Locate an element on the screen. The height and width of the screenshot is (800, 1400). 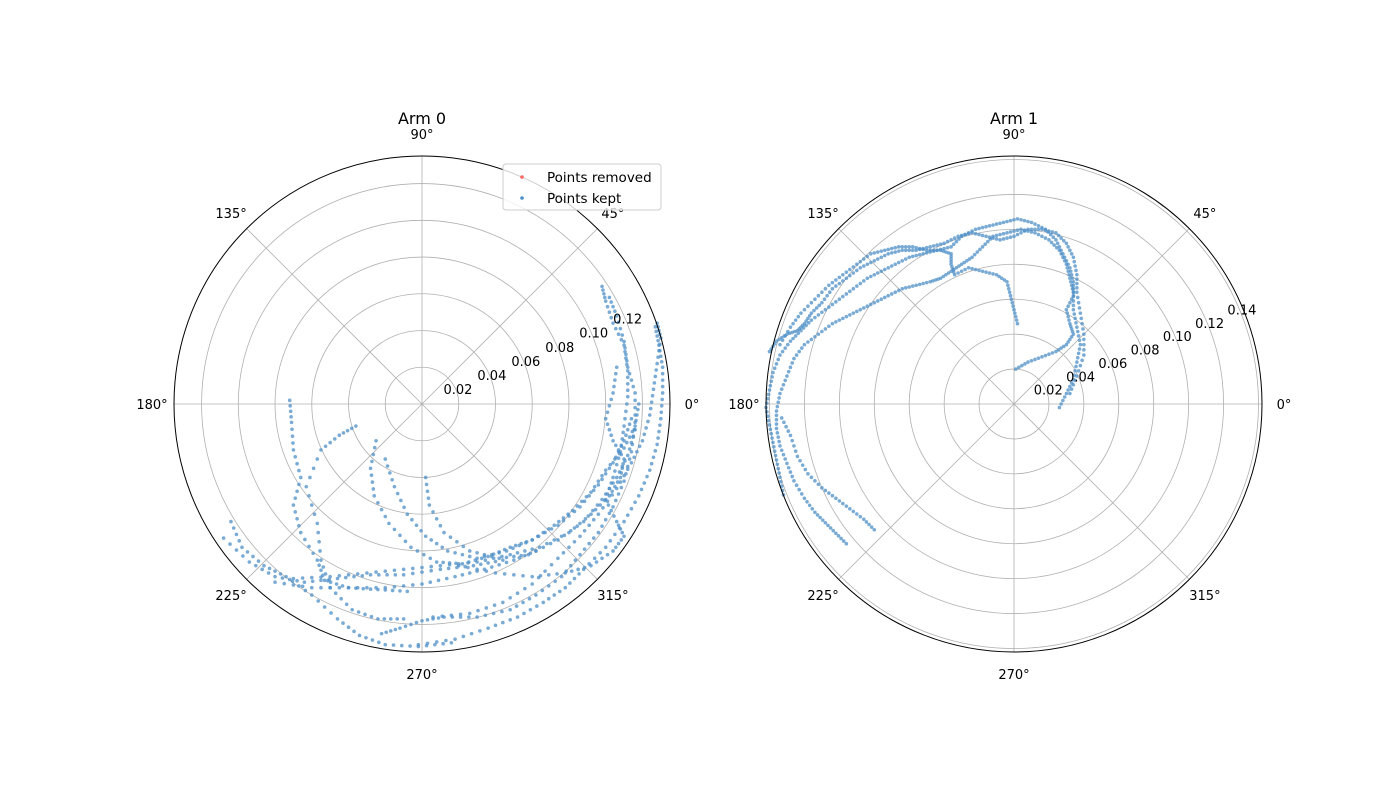
legend-label-removed: Points removed is located at coordinates (599, 178).